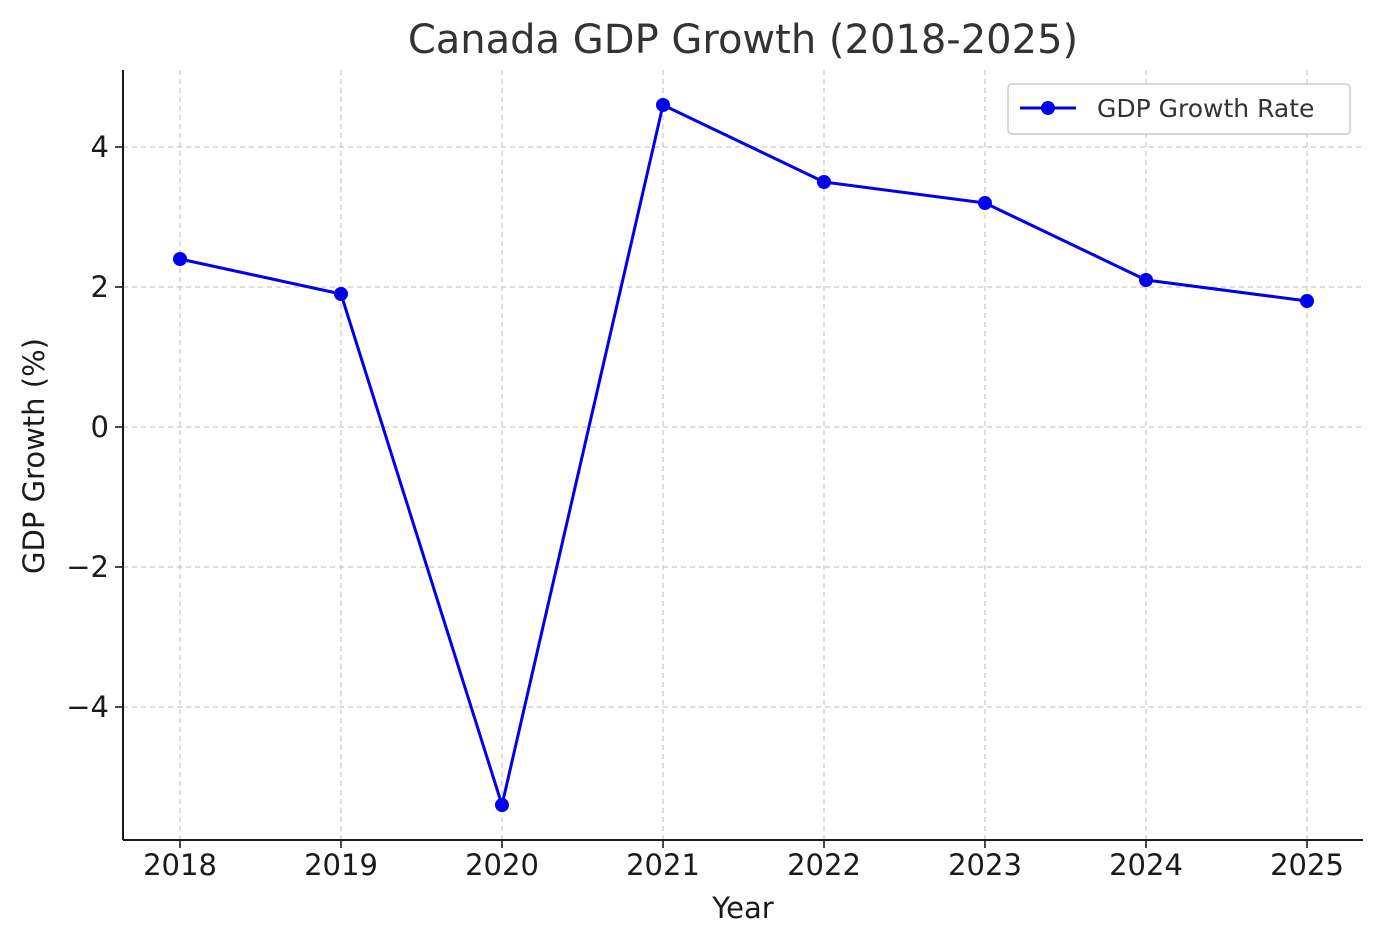  I want to click on legend: GDP Growth Rate, so click(1179, 109).